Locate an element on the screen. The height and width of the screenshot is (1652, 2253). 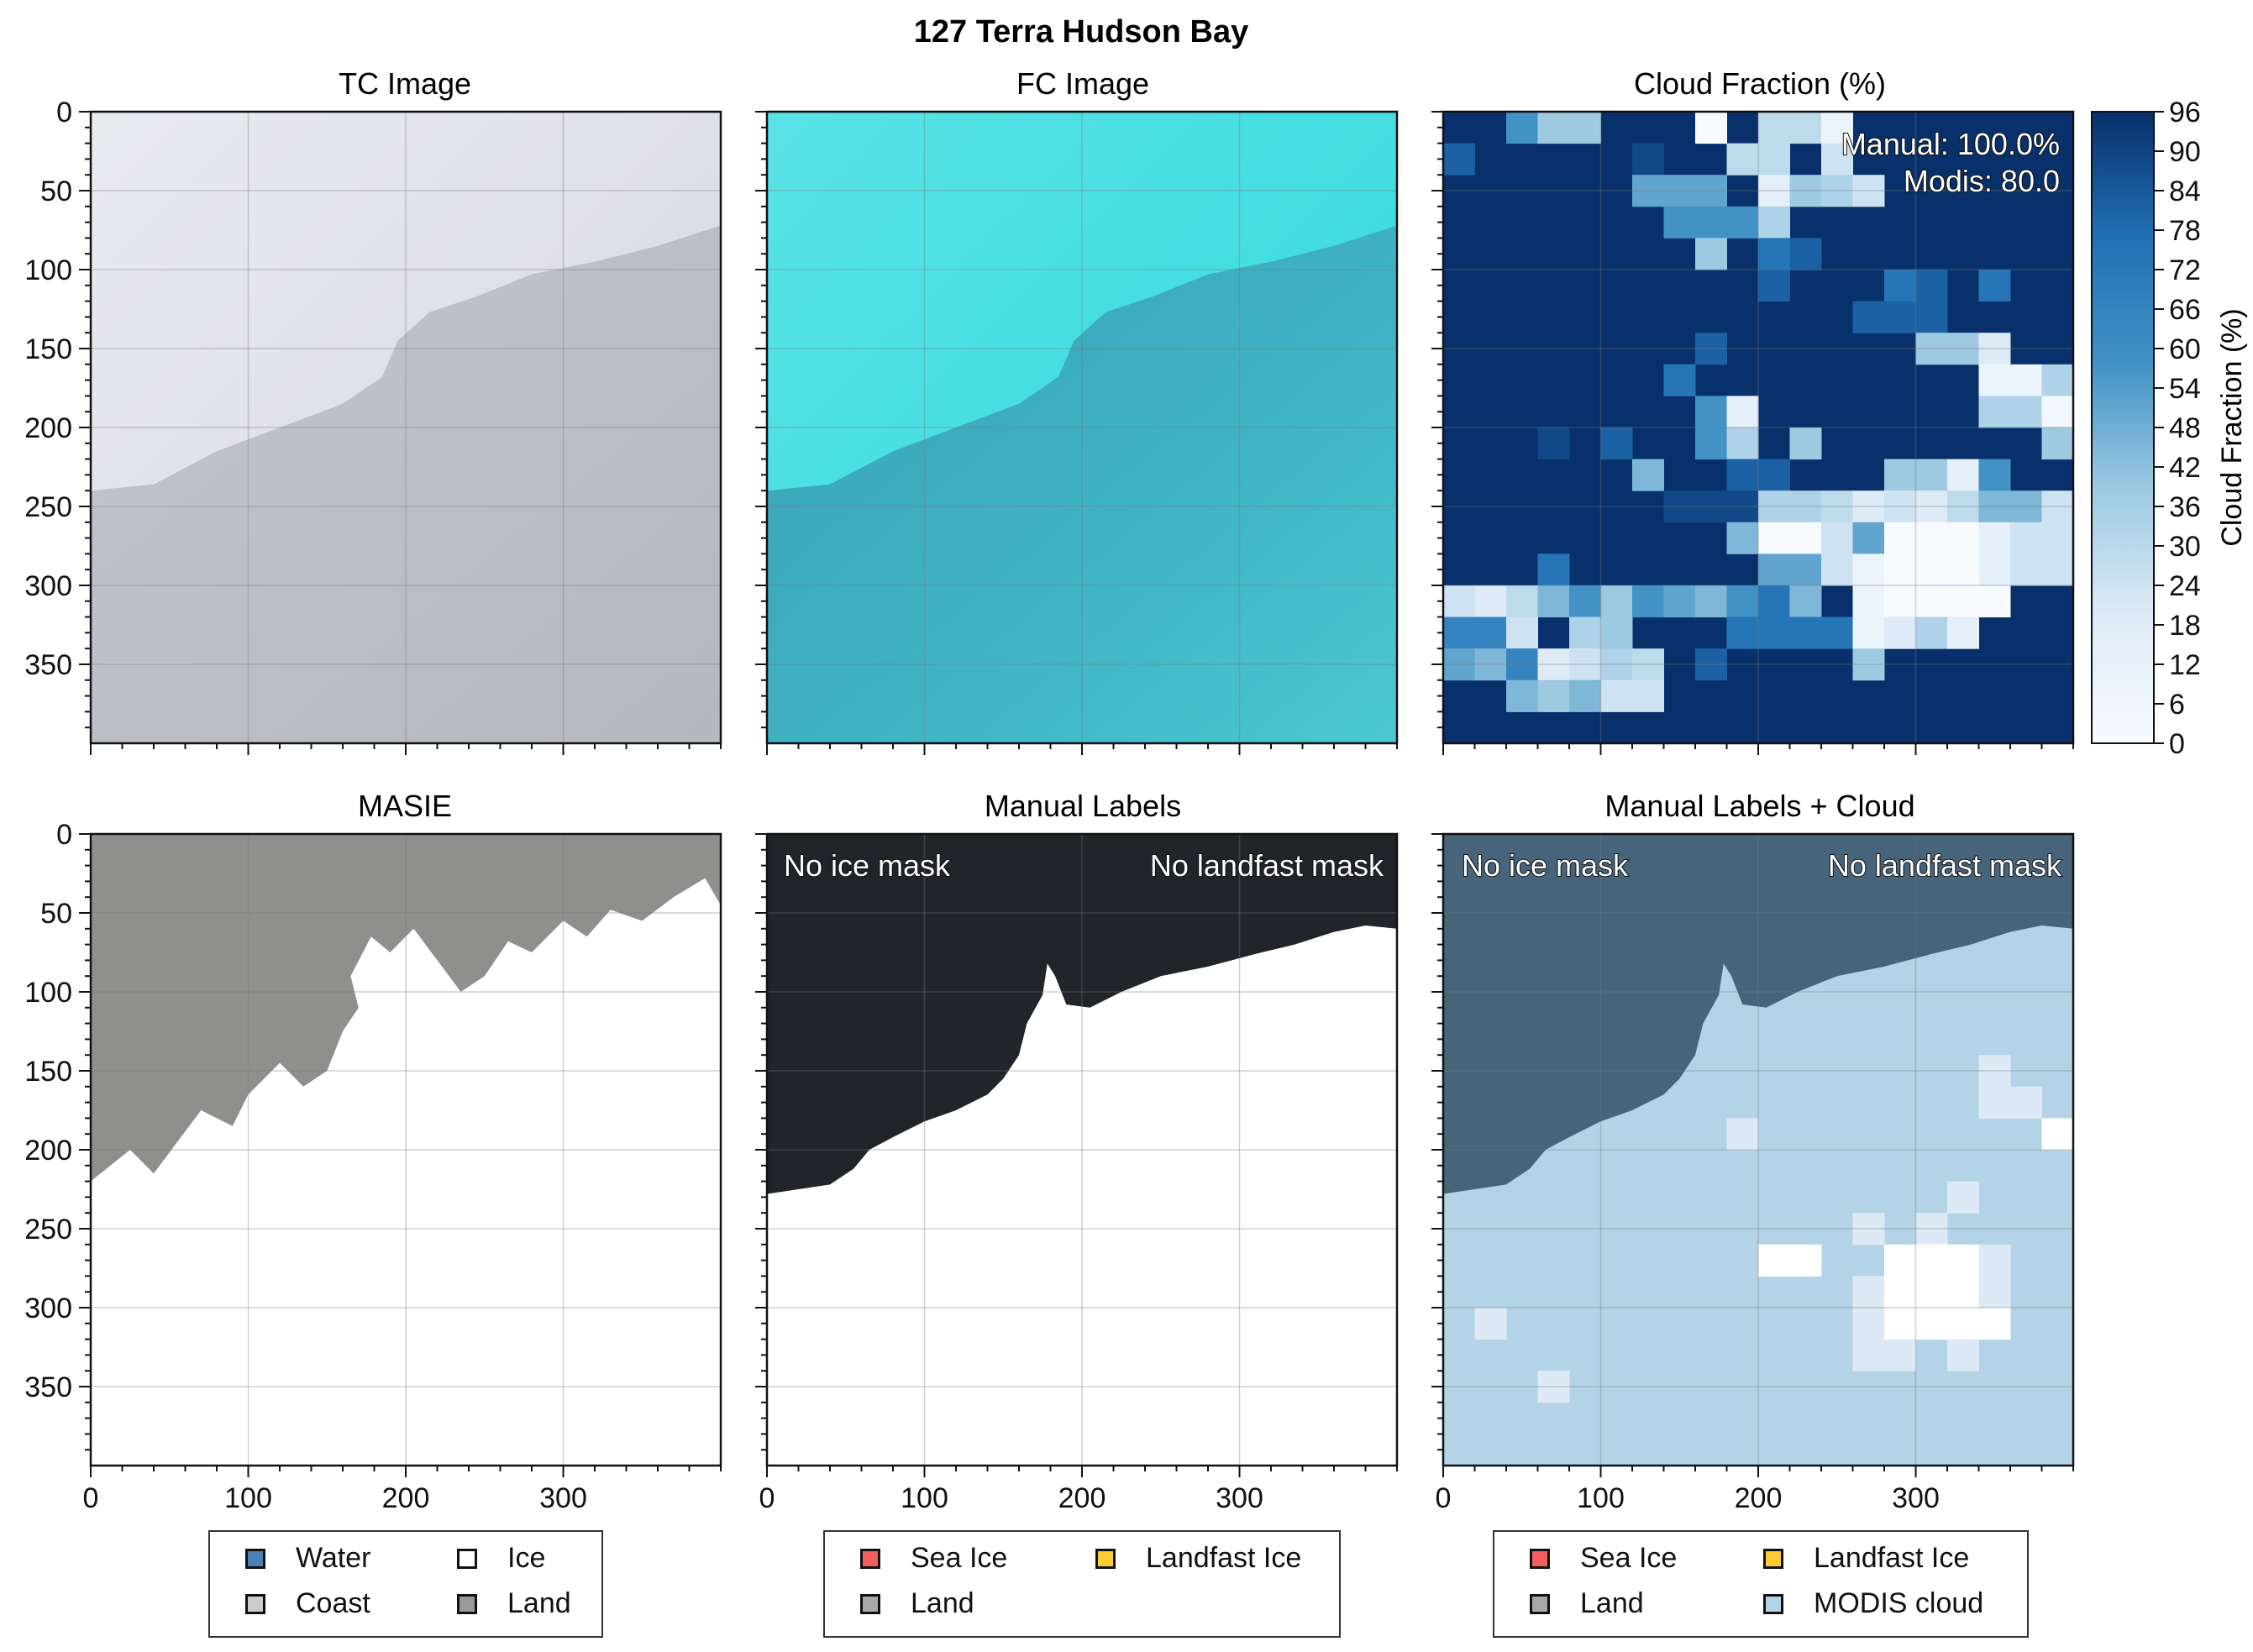
fc-image-panel is located at coordinates (1082, 427).